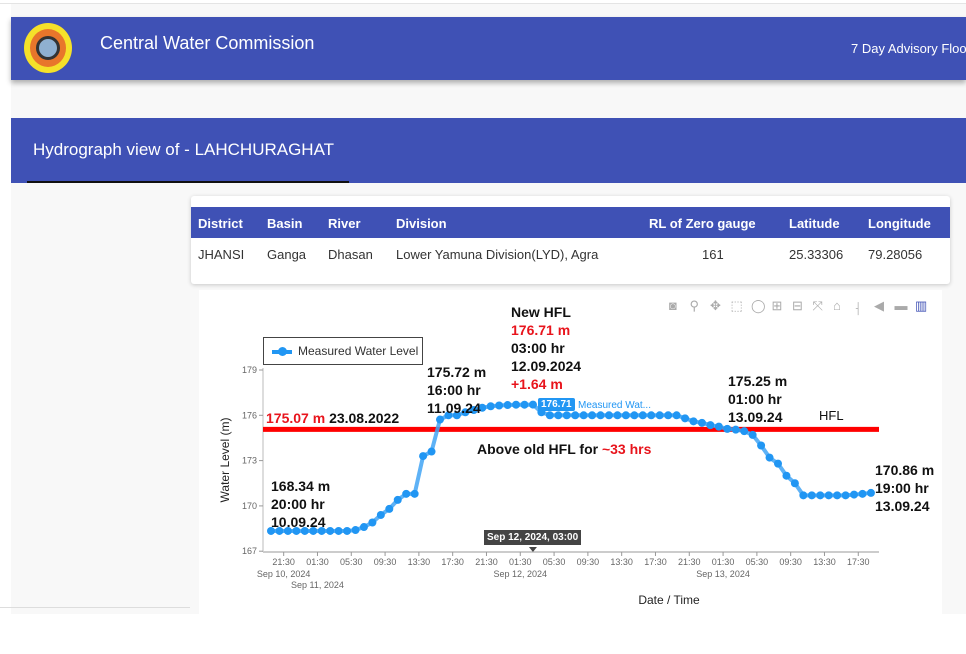 Image resolution: width=966 pixels, height=654 pixels. What do you see at coordinates (483, 3) in the screenshot?
I see `top-border` at bounding box center [483, 3].